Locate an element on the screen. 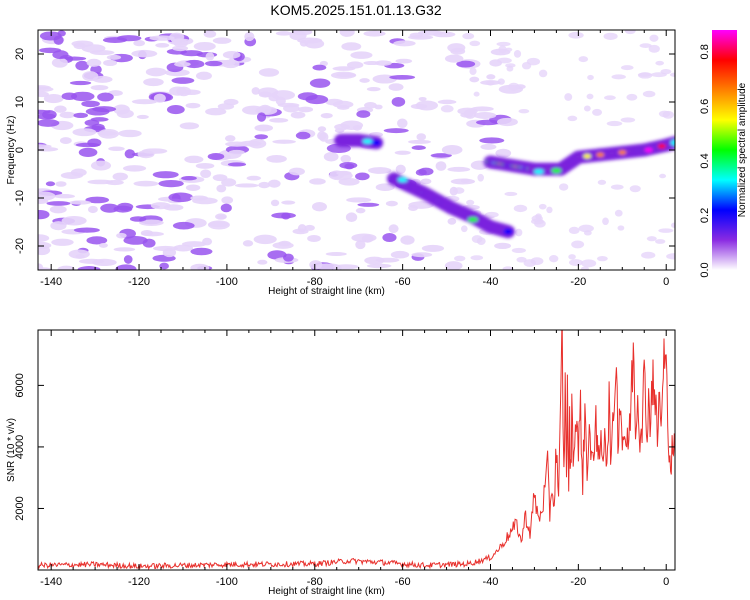 The height and width of the screenshot is (600, 750). spectrogram-y-tick-label: -10 is located at coordinates (20, 198).